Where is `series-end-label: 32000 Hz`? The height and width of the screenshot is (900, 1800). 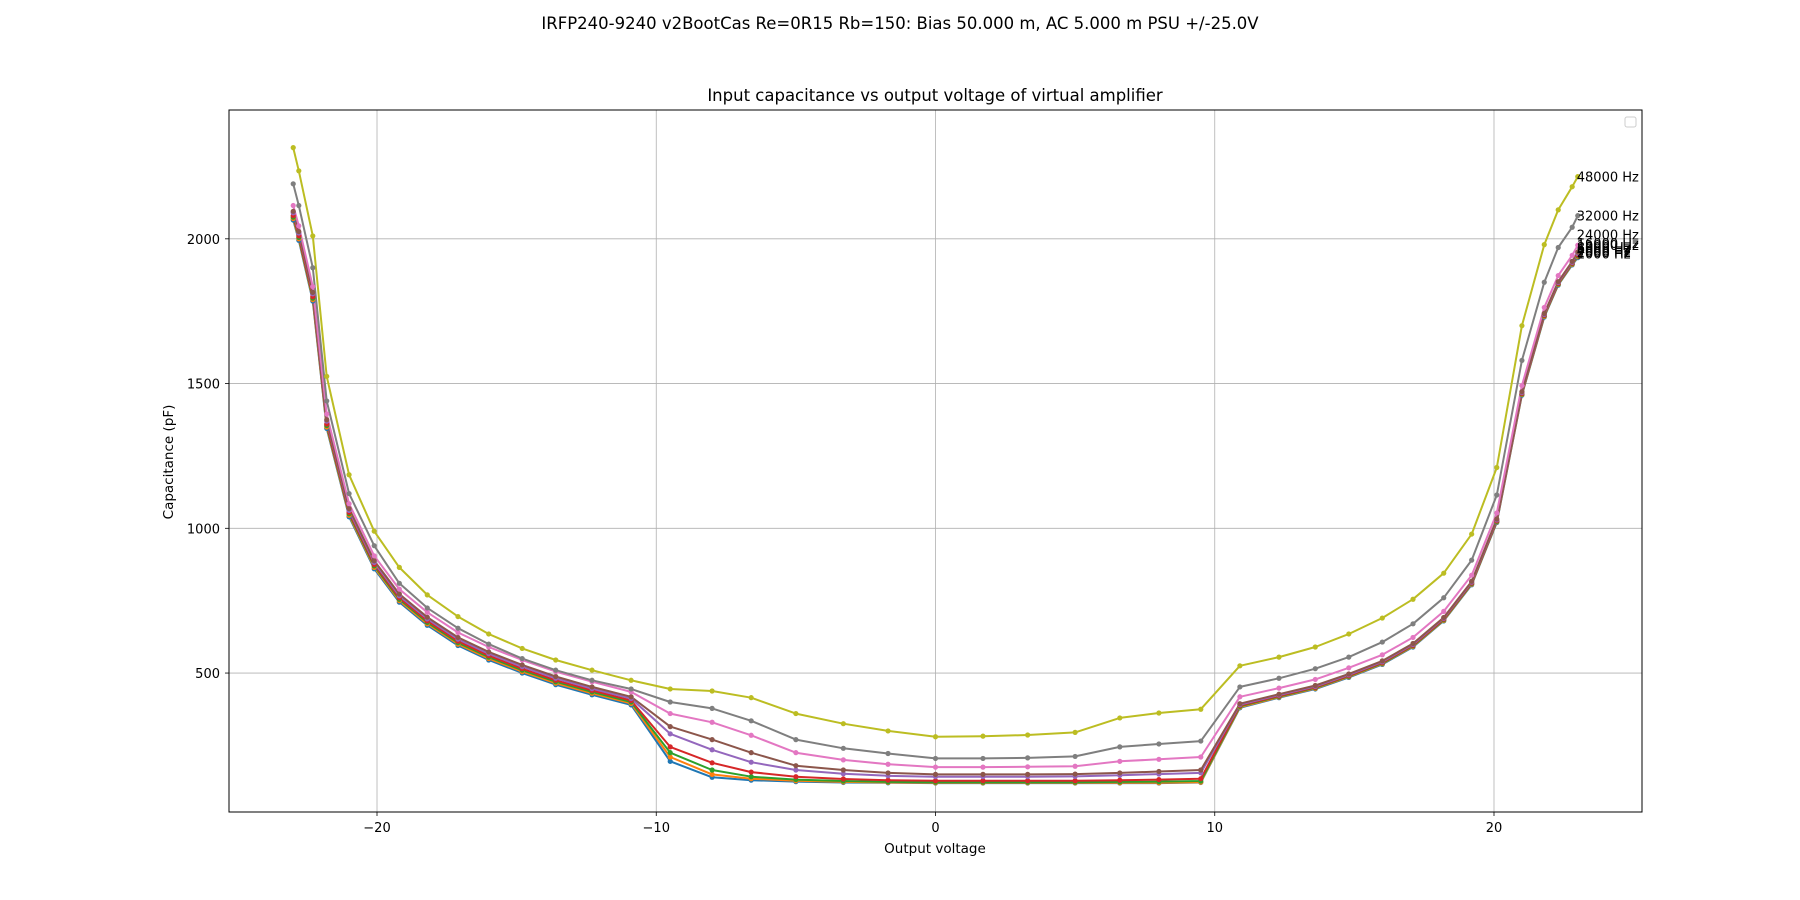 series-end-label: 32000 Hz is located at coordinates (1608, 217).